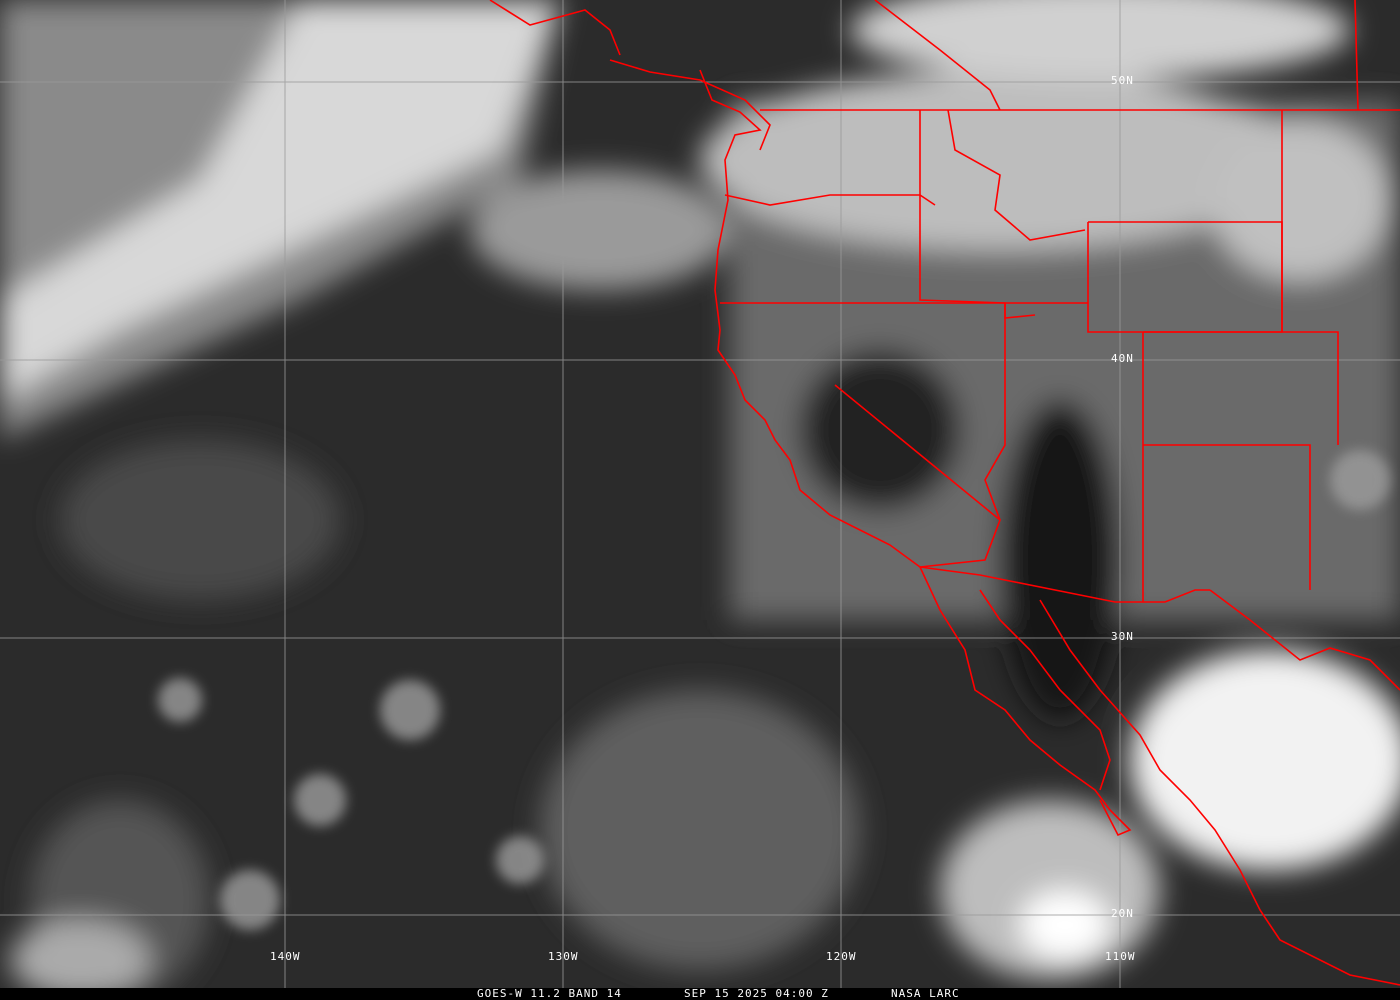  What do you see at coordinates (830, 200) in the screenshot?
I see `washington-oregon-border` at bounding box center [830, 200].